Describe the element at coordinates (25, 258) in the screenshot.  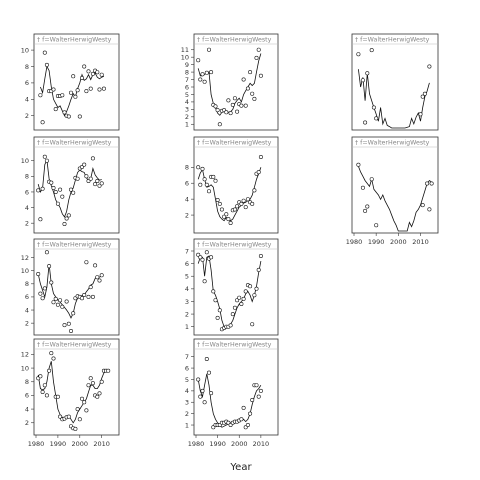
I see `y-tick-label: 12` at that location.